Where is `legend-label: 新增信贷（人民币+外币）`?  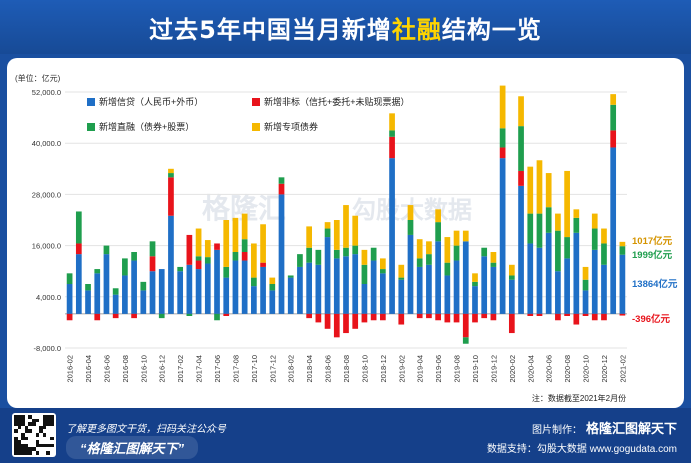
legend-label: 新增信贷（人民币+外币） is located at coordinates (151, 101).